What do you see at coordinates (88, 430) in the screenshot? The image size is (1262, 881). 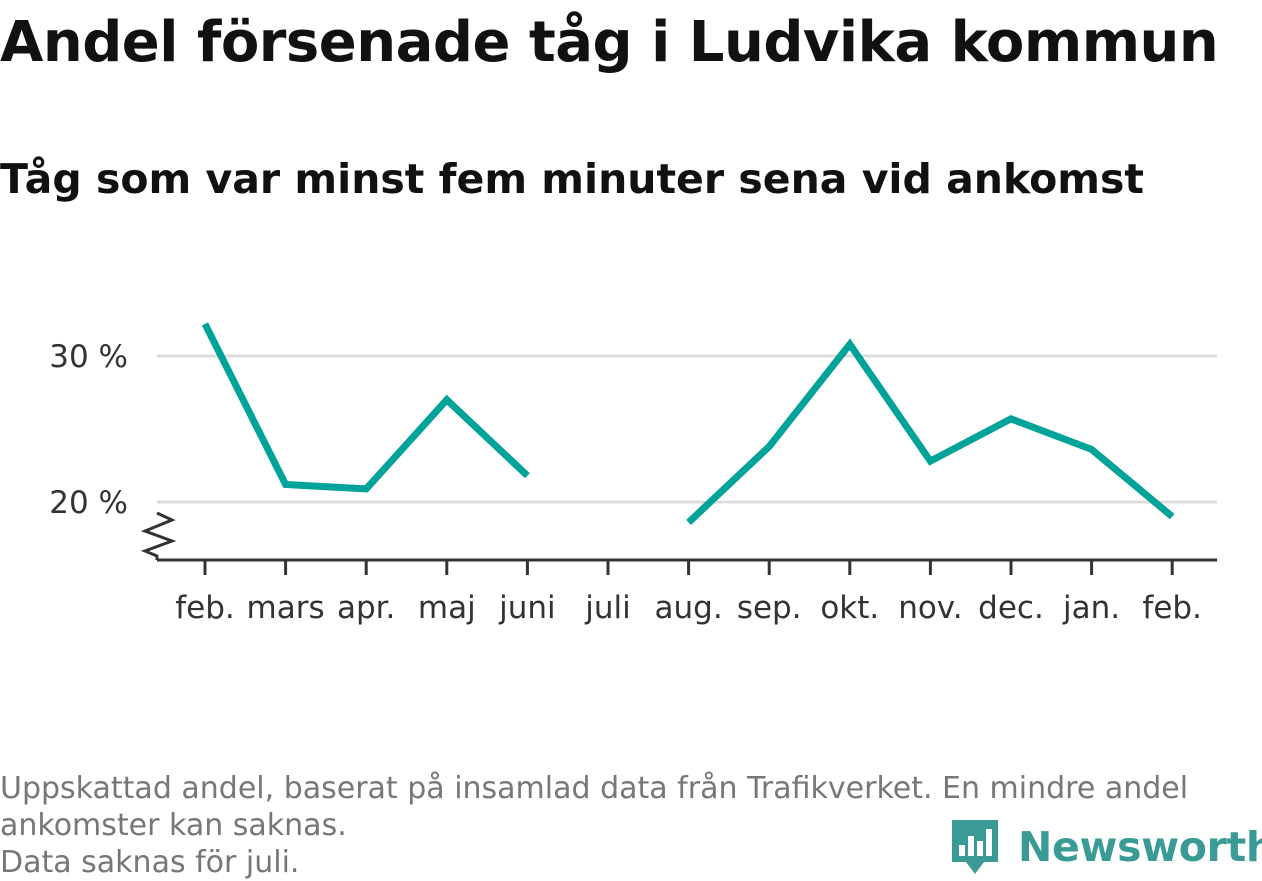 I see `y-axis-tick-labels: 20 % 30 %` at bounding box center [88, 430].